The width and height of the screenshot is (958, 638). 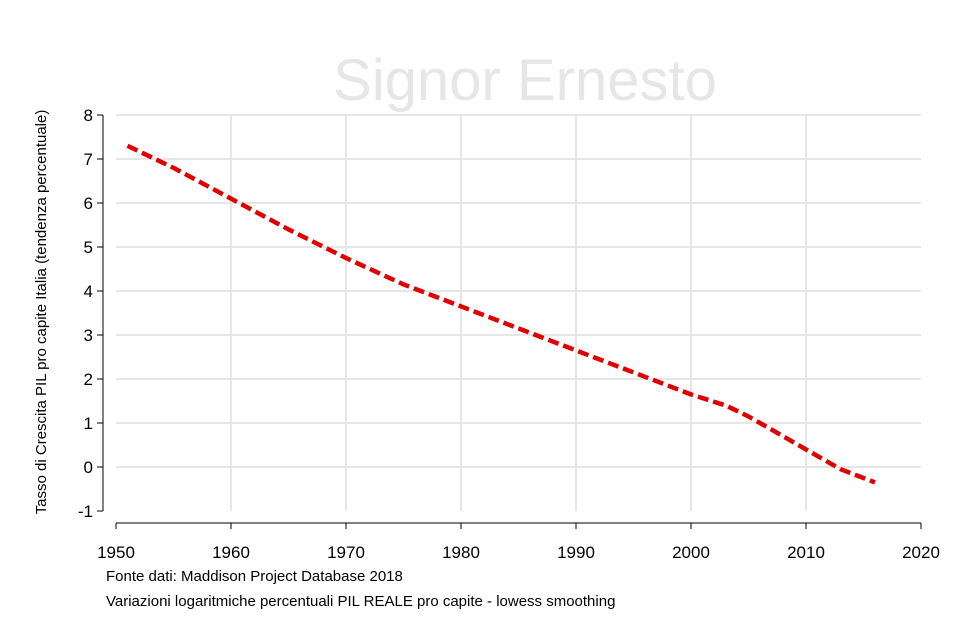 I want to click on y-tick-label: 2, so click(x=88, y=379).